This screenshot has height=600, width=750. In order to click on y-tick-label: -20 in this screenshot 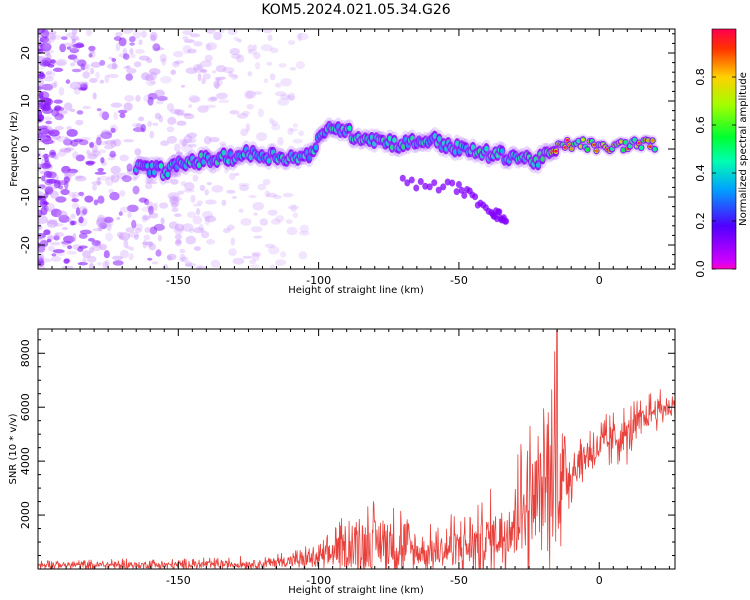, I will do `click(25, 245)`.